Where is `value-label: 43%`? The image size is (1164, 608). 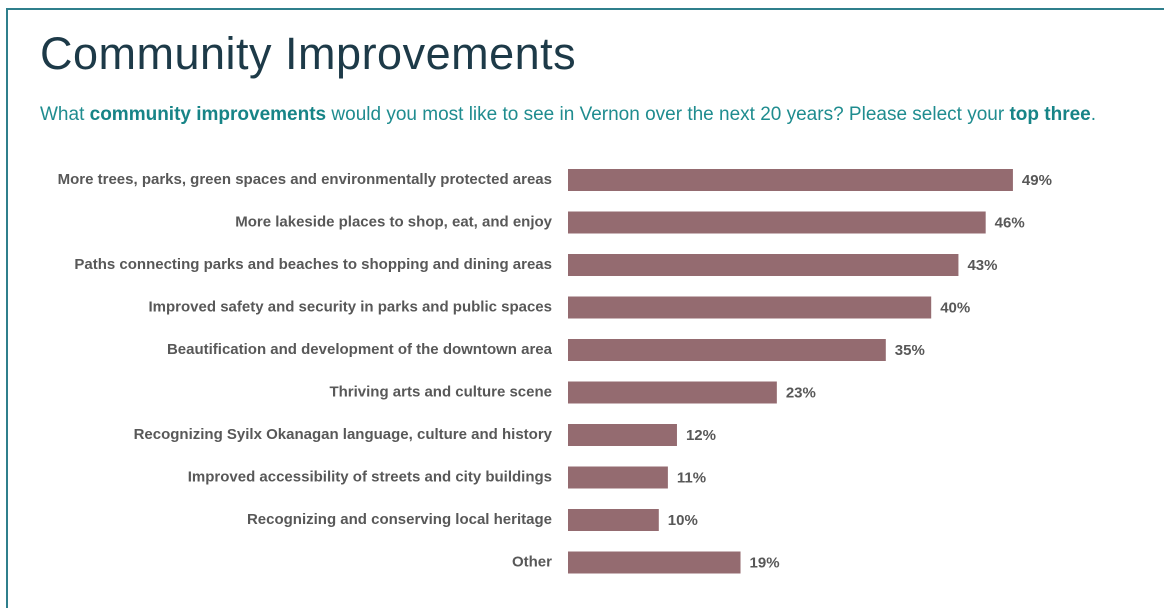 value-label: 43% is located at coordinates (982, 265).